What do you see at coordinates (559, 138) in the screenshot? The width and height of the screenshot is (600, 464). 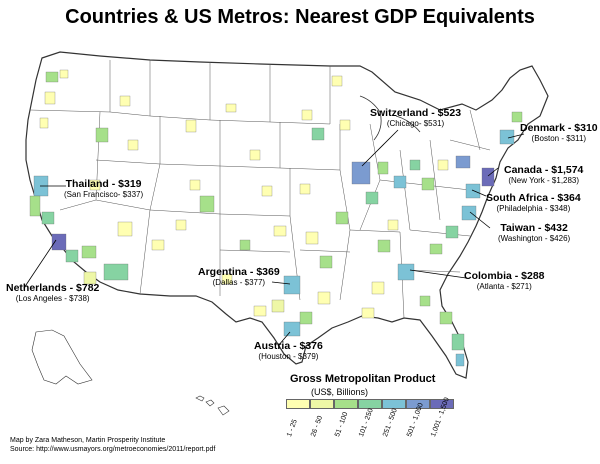 I see `callout-denmark-sub: (Boston - $311)` at bounding box center [559, 138].